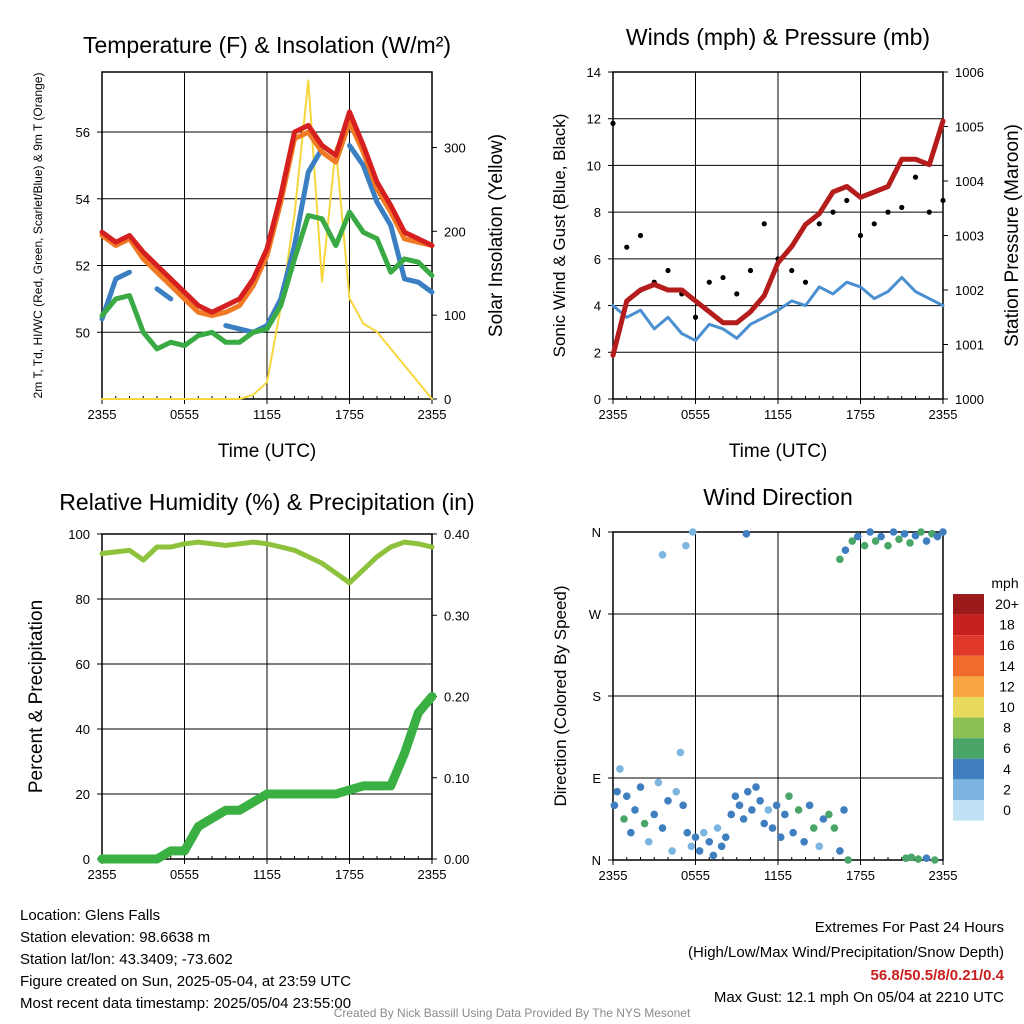 The height and width of the screenshot is (1024, 1024). What do you see at coordinates (597, 352) in the screenshot?
I see `y-tick-label: 2` at bounding box center [597, 352].